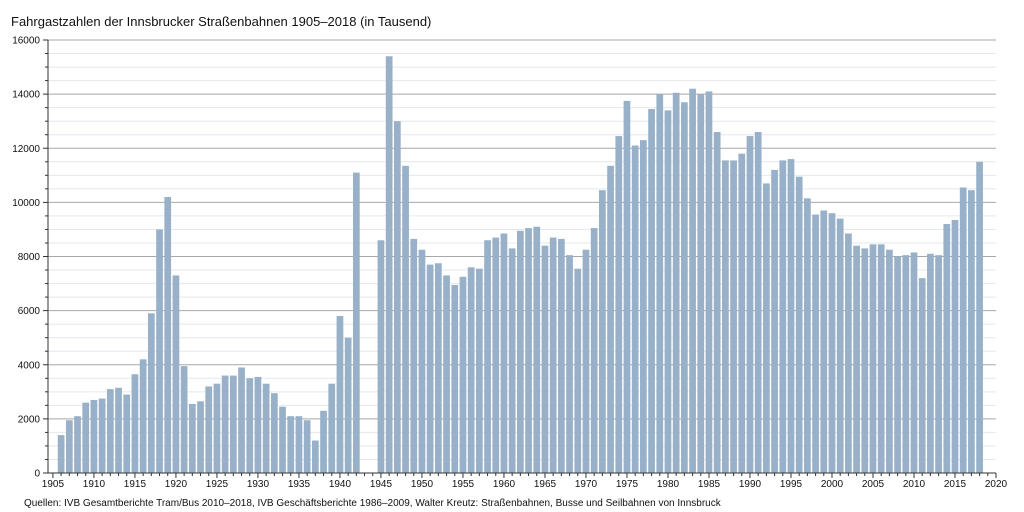 The image size is (1024, 512). I want to click on bar-1947, so click(397, 297).